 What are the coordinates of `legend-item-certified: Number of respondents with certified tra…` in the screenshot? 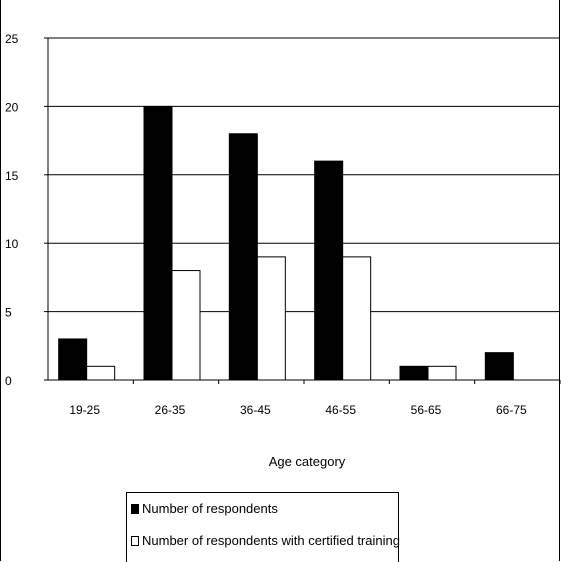 It's located at (265, 540).